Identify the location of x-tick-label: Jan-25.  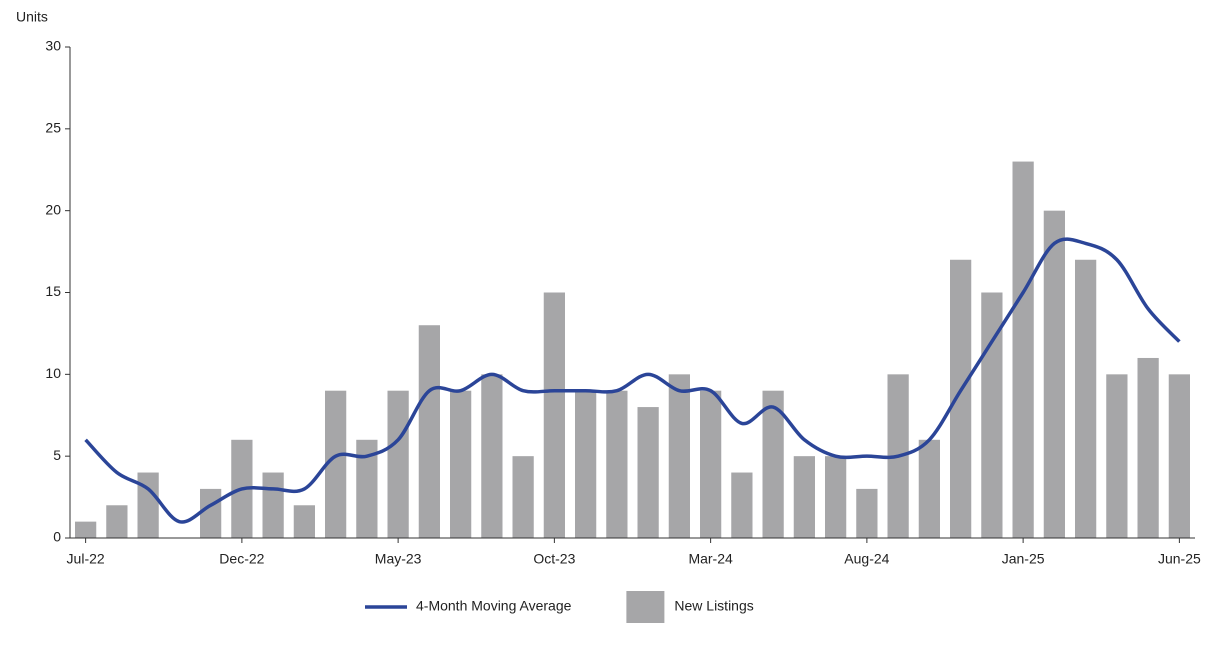
(1023, 559).